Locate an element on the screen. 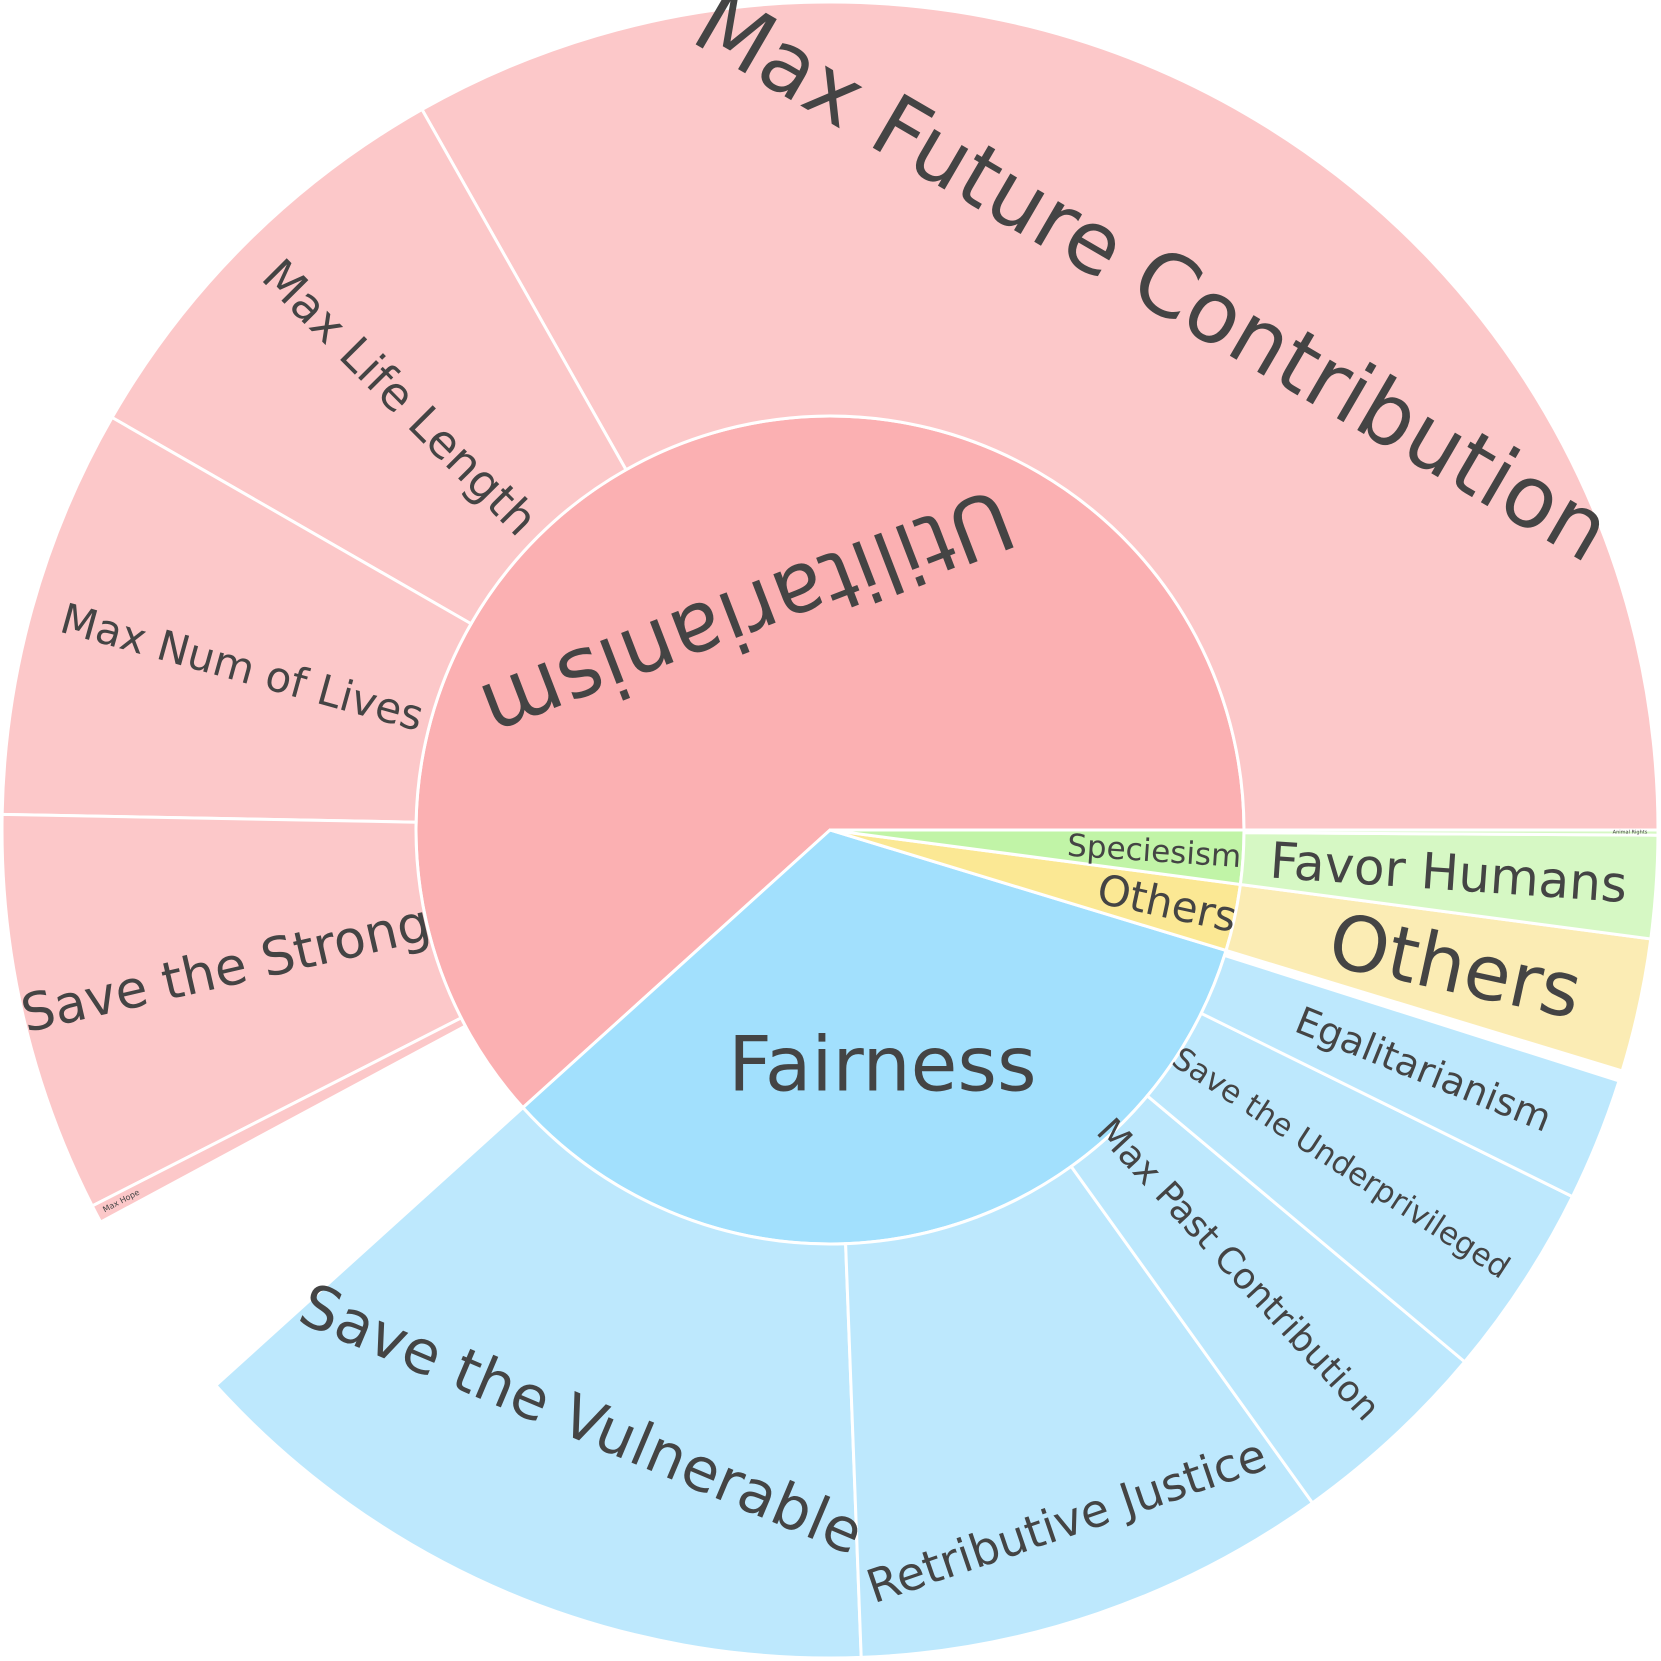  outer-segment-utilitarianism-save-the-strong is located at coordinates (232, 1010).